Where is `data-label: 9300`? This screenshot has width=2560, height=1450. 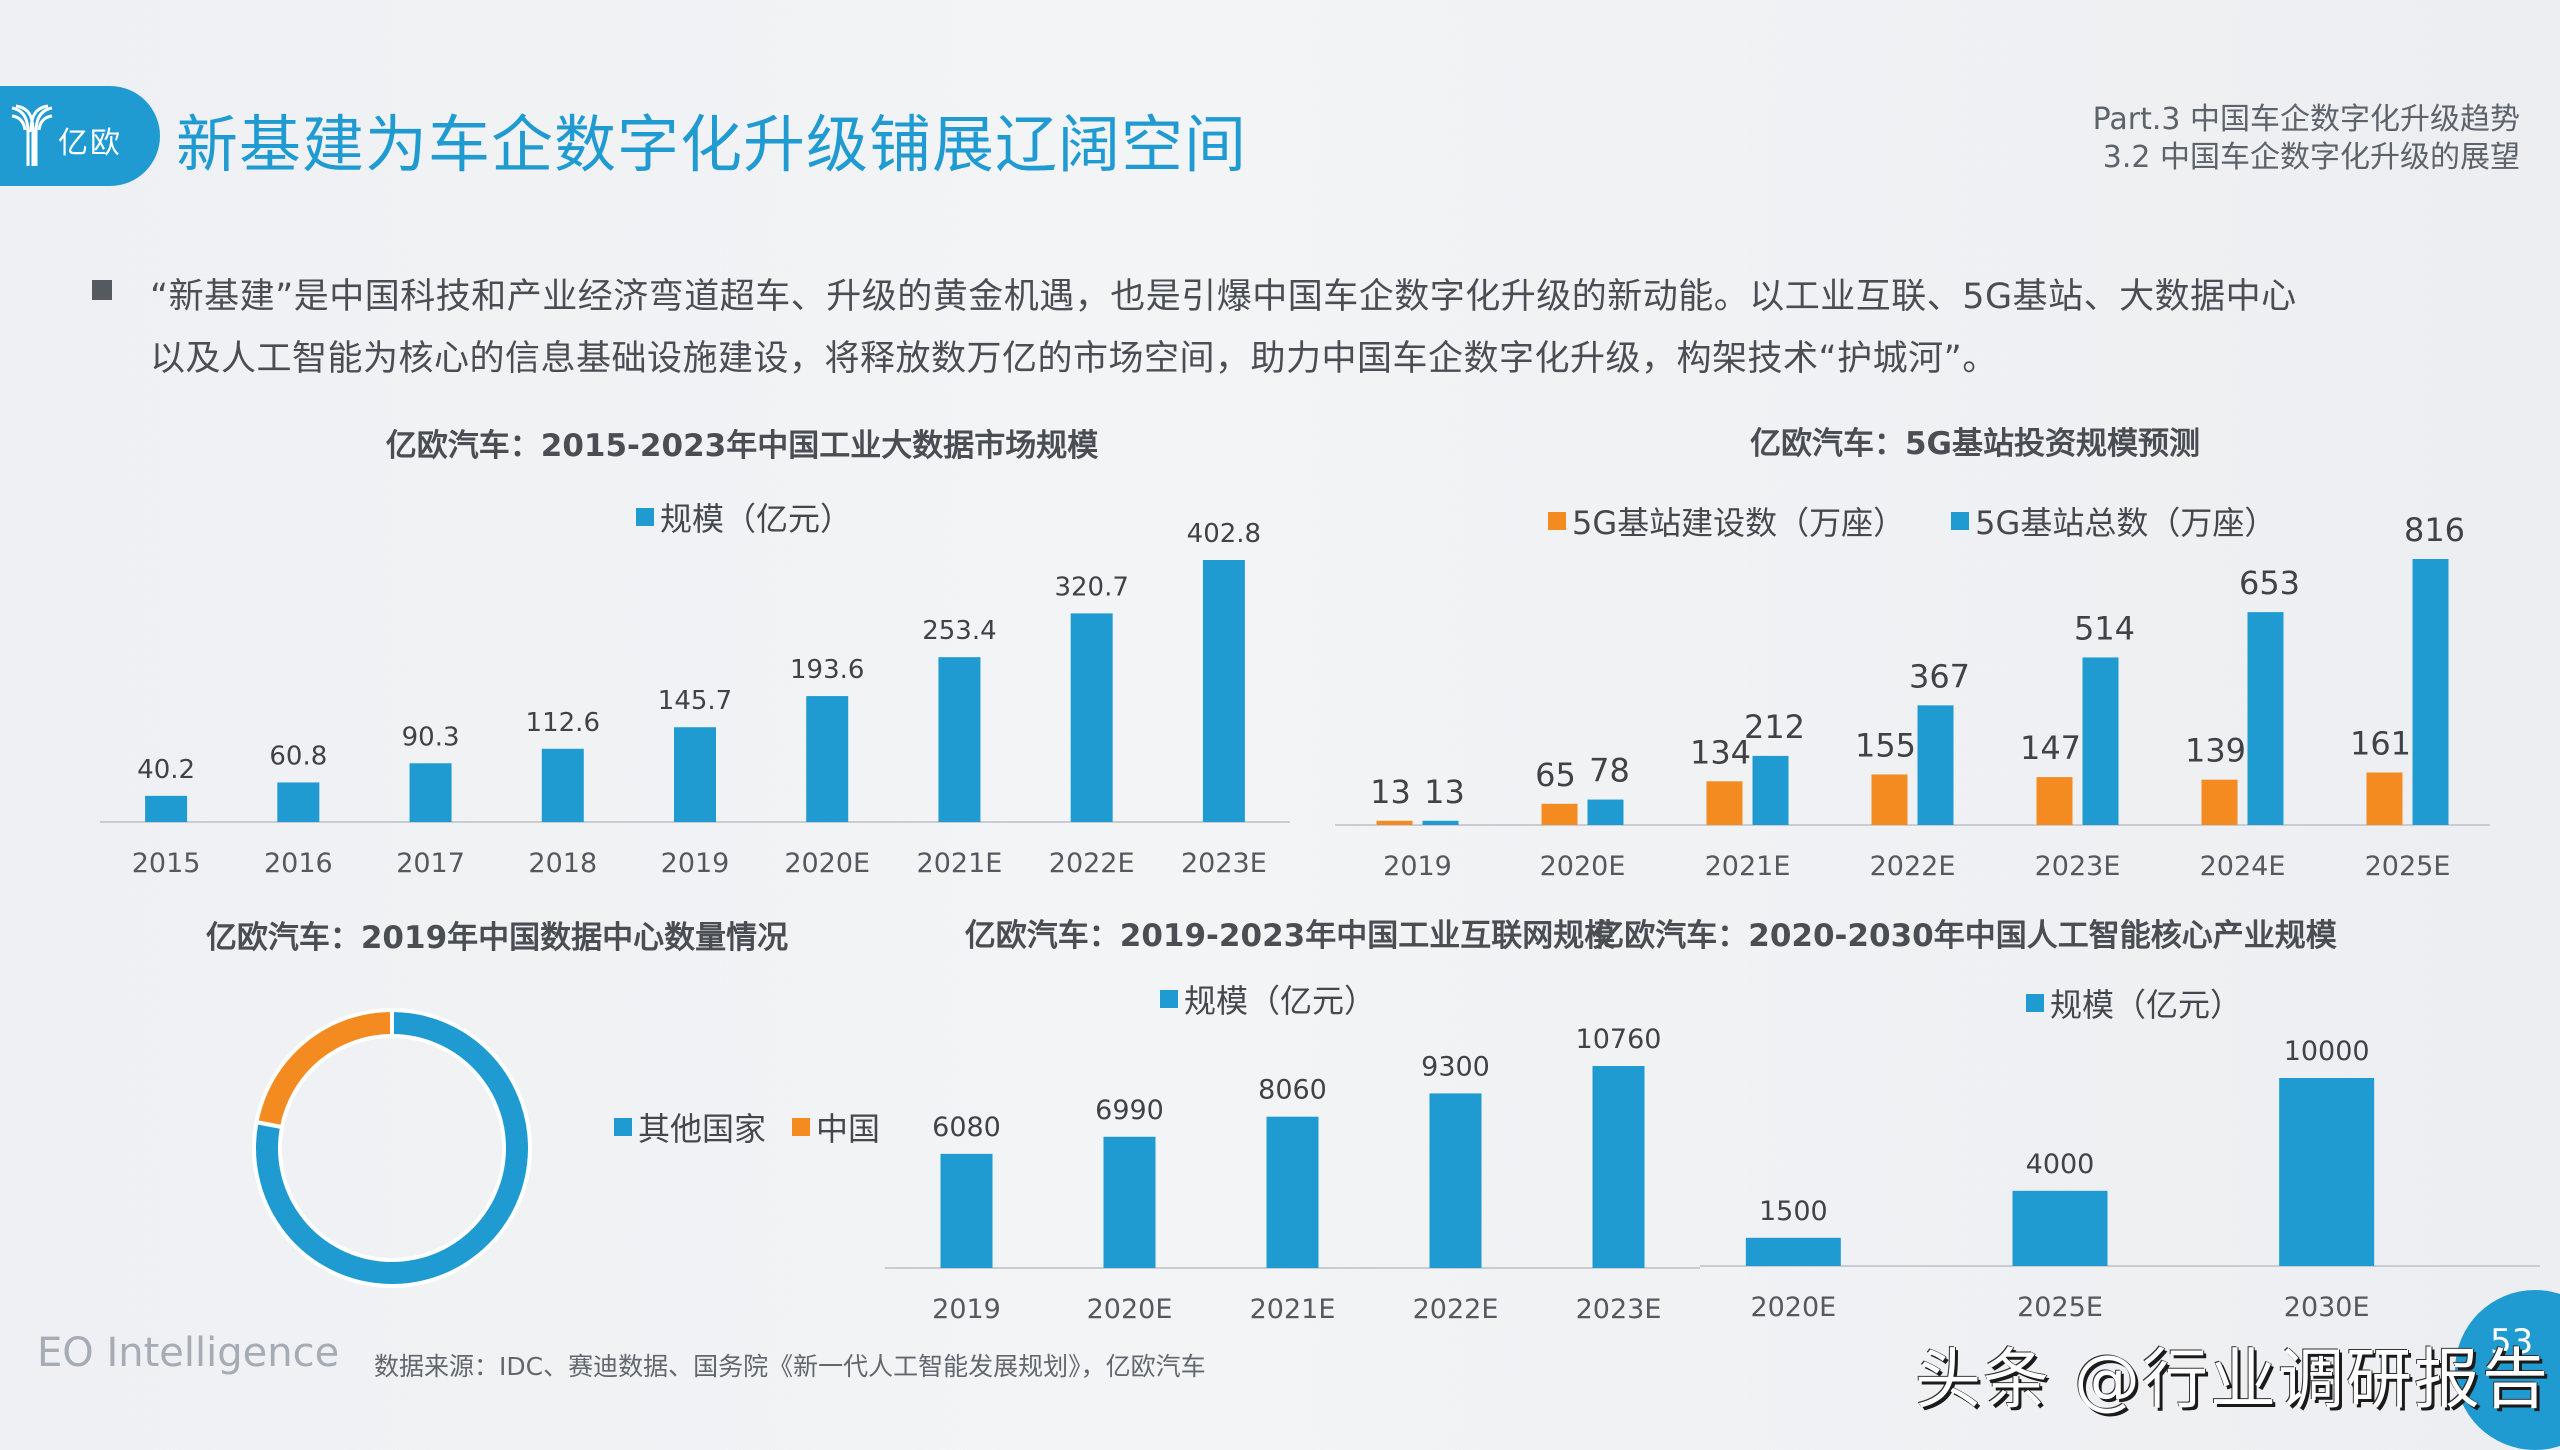 data-label: 9300 is located at coordinates (1455, 1066).